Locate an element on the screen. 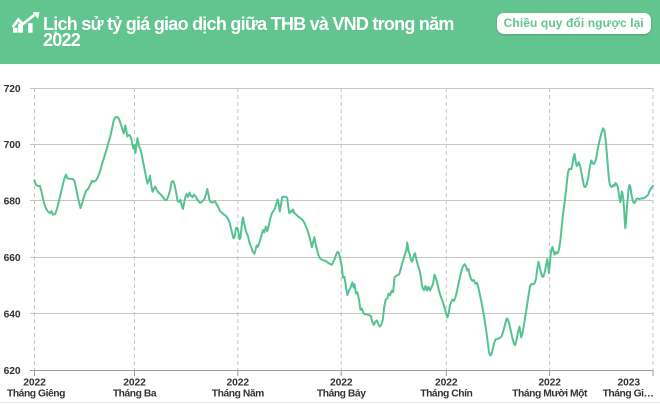 The width and height of the screenshot is (660, 404). svg-text: Tháng Ba is located at coordinates (135, 394).